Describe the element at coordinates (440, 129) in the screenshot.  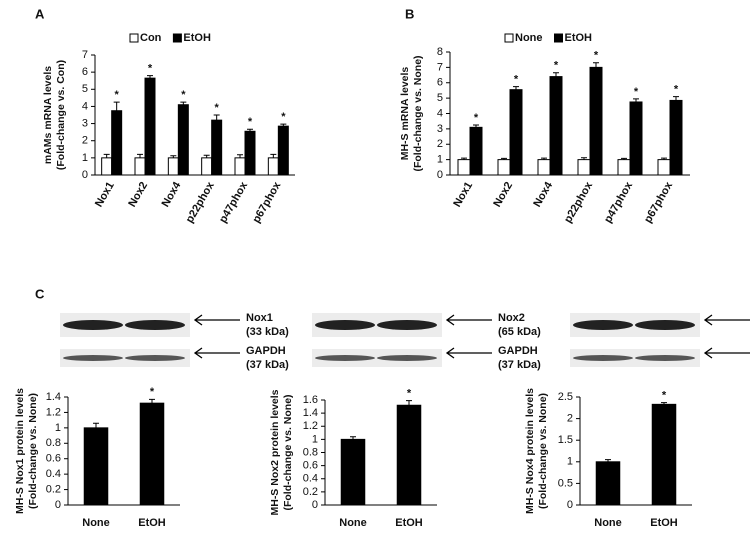
I see `y-tick-label: 3` at that location.